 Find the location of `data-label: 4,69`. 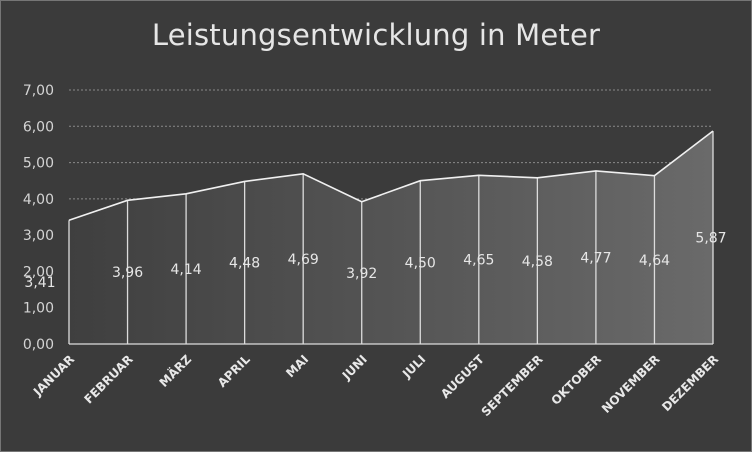

data-label: 4,69 is located at coordinates (303, 260).